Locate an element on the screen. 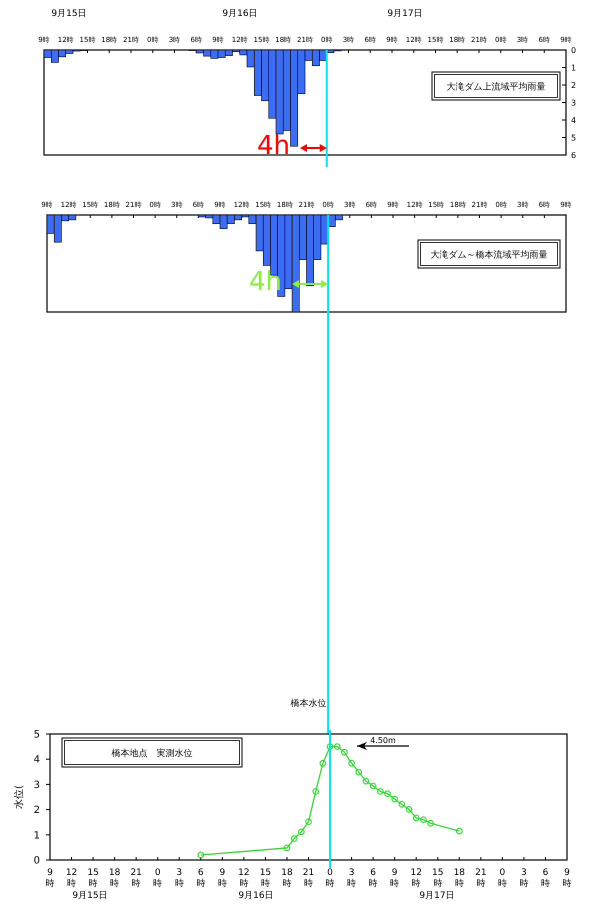 This screenshot has width=592, height=911. chart-title: 橋本水位 is located at coordinates (308, 703).